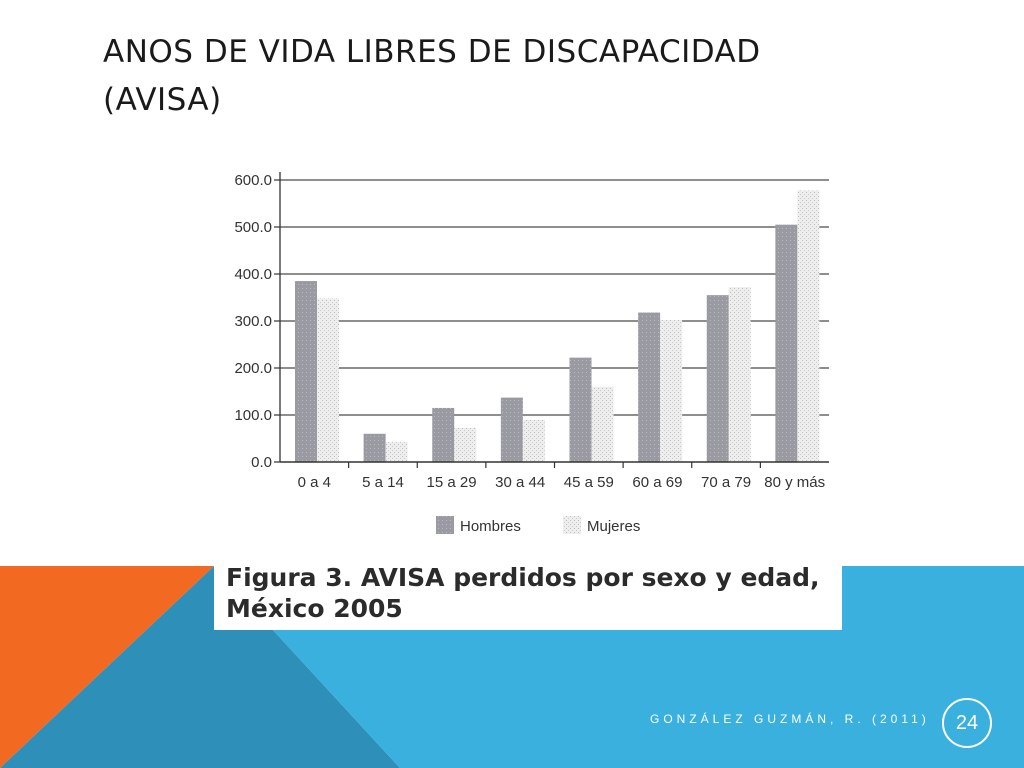 The image size is (1024, 768). Describe the element at coordinates (445, 525) in the screenshot. I see `legend-swatch-hombres` at that location.